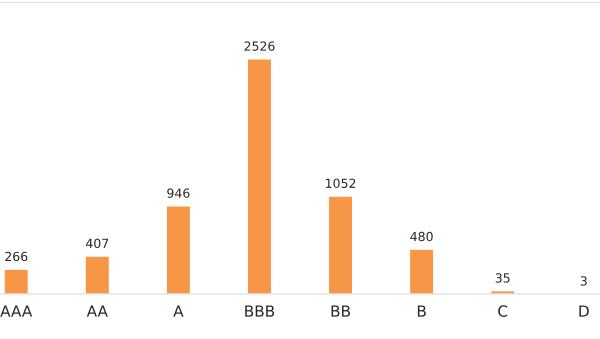 Image resolution: width=600 pixels, height=339 pixels. I want to click on data-label: 2526, so click(259, 46).